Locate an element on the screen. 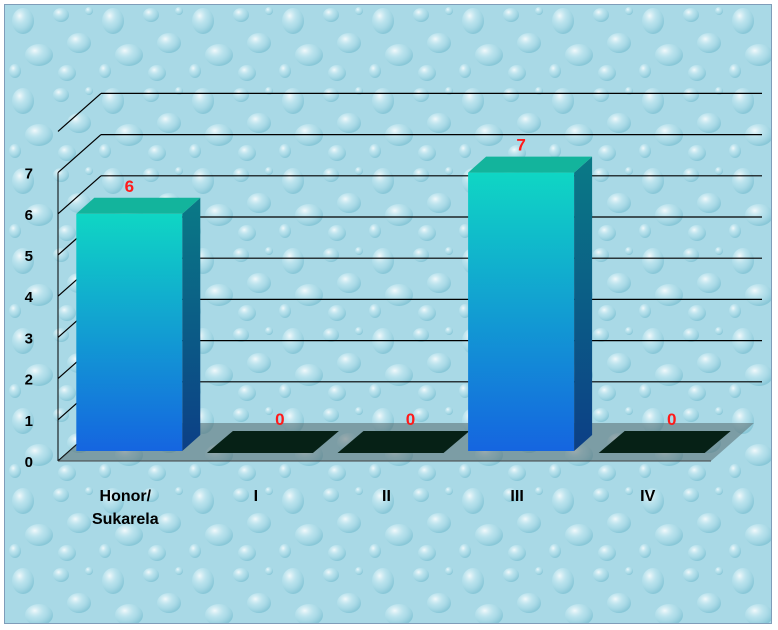 This screenshot has height=630, width=778. y-tick-label: 3 is located at coordinates (29, 338).